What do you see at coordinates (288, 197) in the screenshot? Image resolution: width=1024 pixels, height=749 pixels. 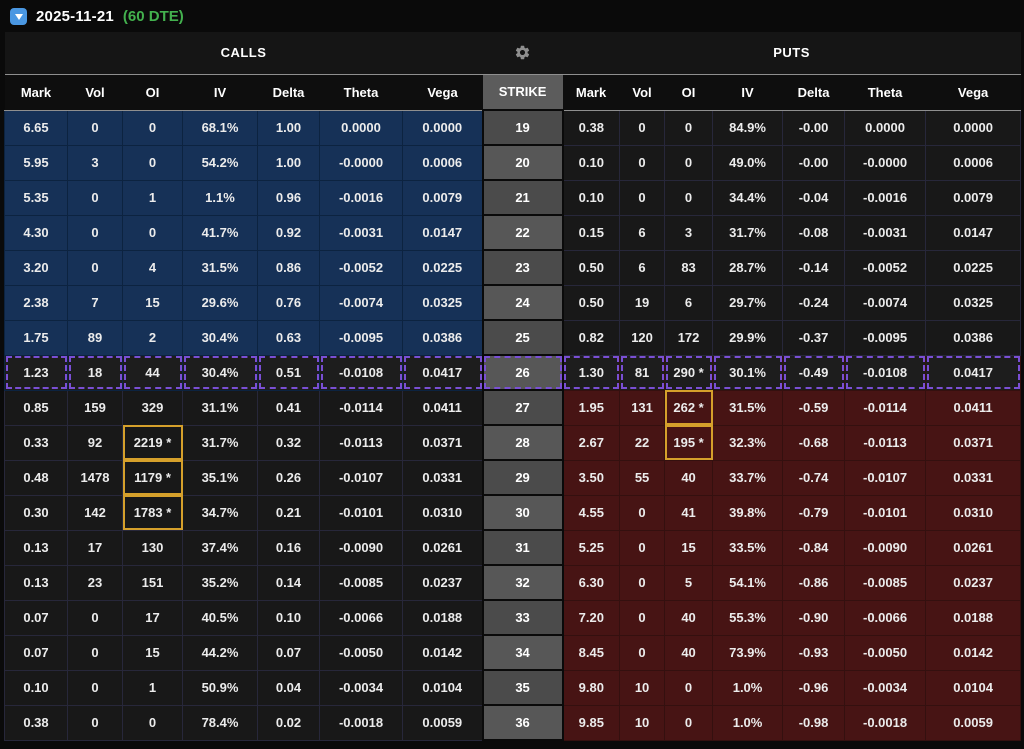 I see `call-delta-cell: 0.96` at bounding box center [288, 197].